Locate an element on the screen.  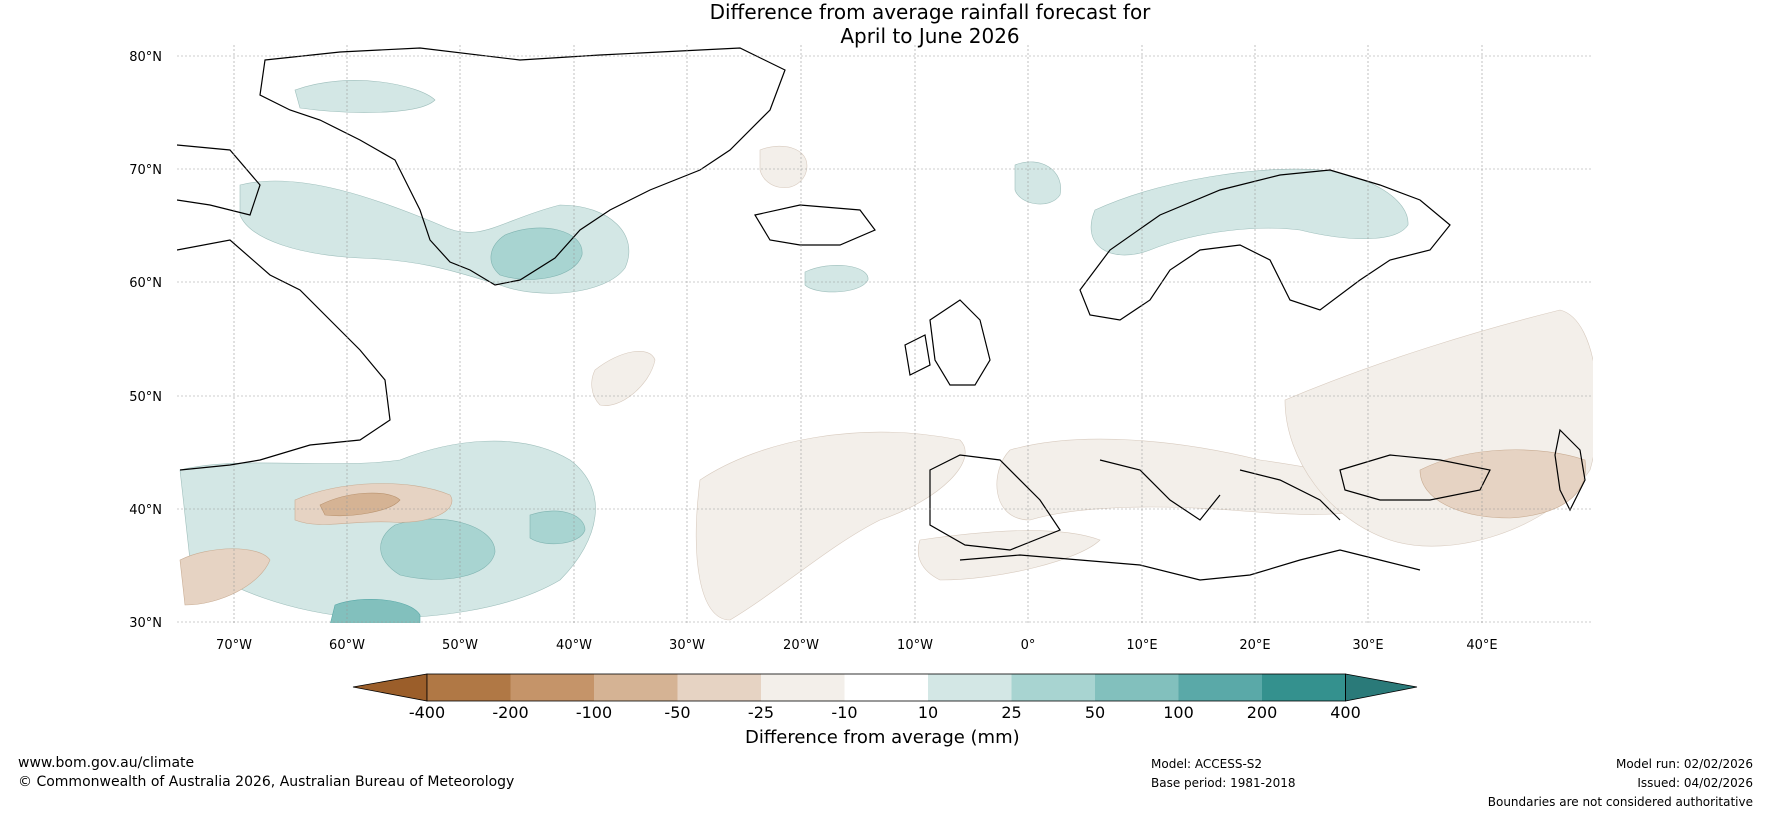
website-link: www.bom.gov.au/climate is located at coordinates (106, 763).